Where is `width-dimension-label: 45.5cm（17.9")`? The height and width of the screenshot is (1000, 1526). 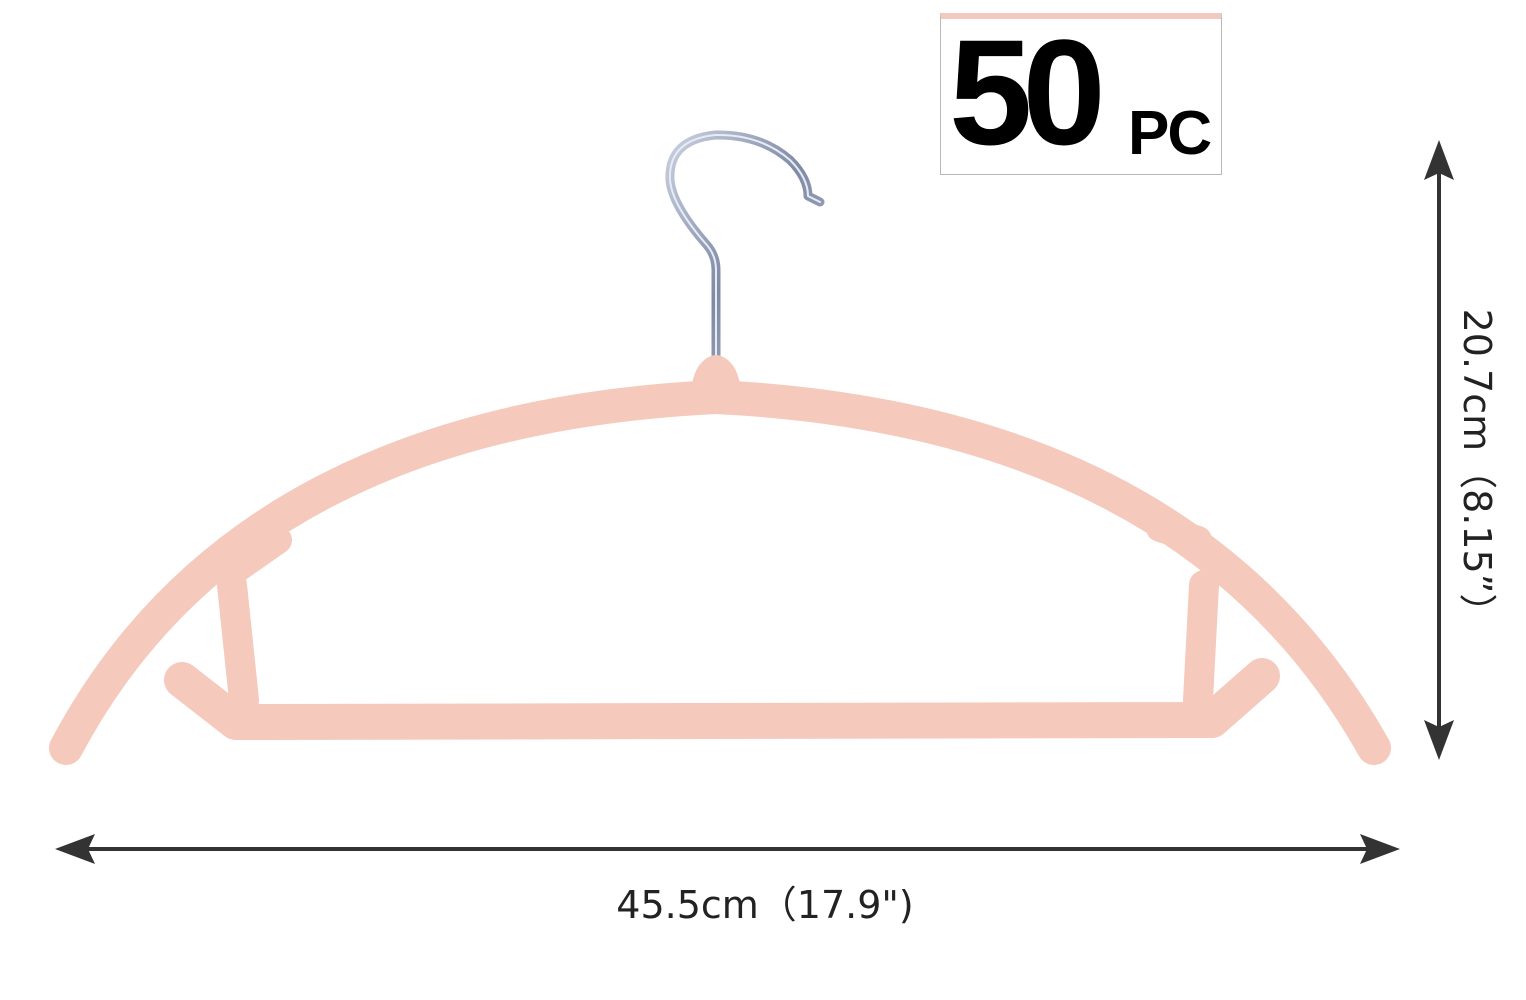
width-dimension-label: 45.5cm（17.9") is located at coordinates (765, 905).